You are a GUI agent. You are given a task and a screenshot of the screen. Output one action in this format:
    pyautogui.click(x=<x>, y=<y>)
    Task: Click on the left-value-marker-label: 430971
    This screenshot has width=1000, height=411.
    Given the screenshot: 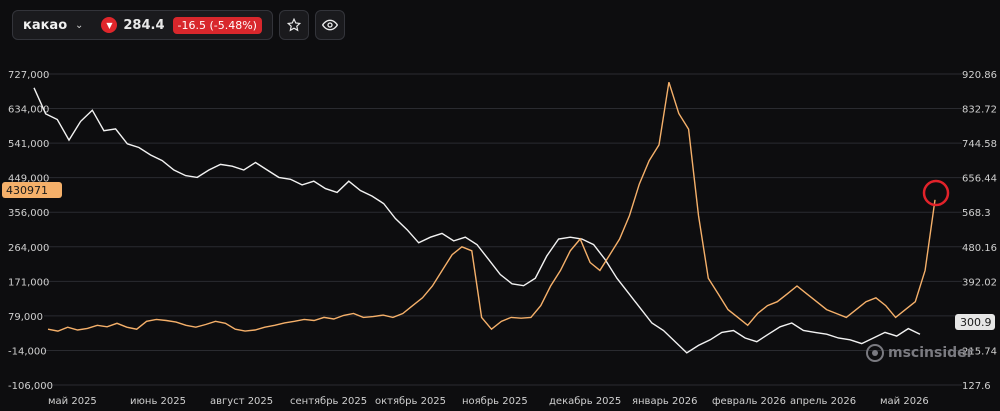 What is the action you would take?
    pyautogui.click(x=27, y=190)
    